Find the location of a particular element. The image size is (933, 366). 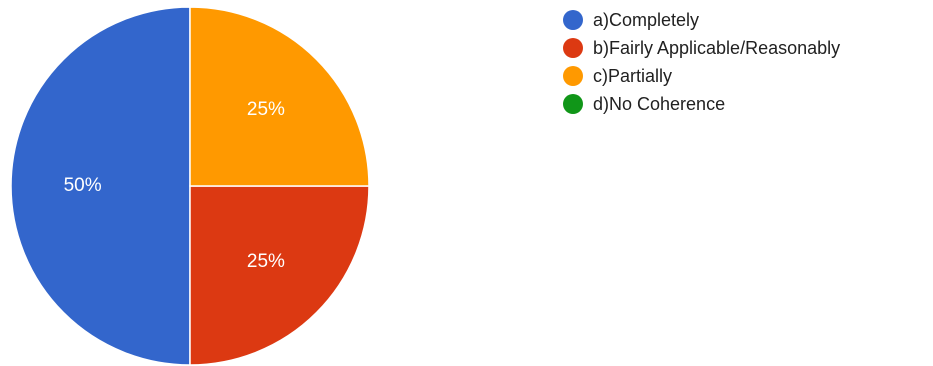

legend-label-fairly-applicable: b)Fairly Applicable/Reasonably is located at coordinates (717, 47).